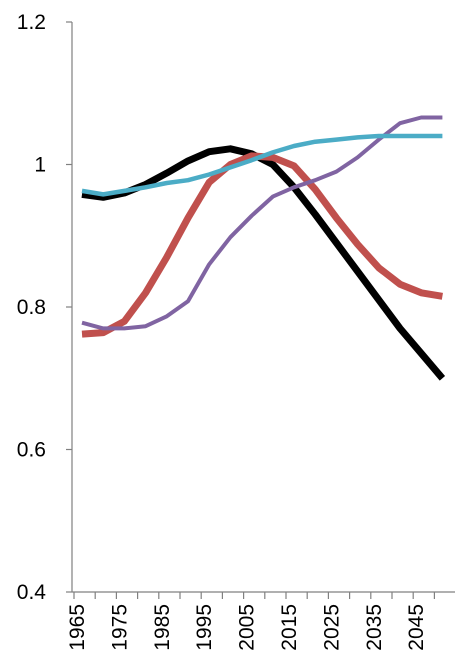 The image size is (457, 672). What do you see at coordinates (289, 627) in the screenshot?
I see `x-tick-label: 2015` at bounding box center [289, 627].